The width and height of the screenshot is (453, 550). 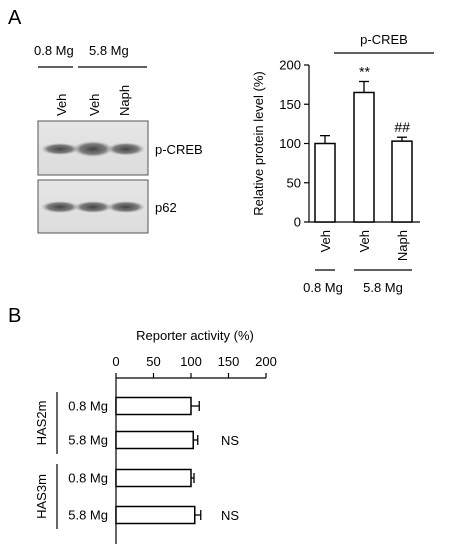 I want to click on y-tick-label: 150, so click(x=290, y=104).